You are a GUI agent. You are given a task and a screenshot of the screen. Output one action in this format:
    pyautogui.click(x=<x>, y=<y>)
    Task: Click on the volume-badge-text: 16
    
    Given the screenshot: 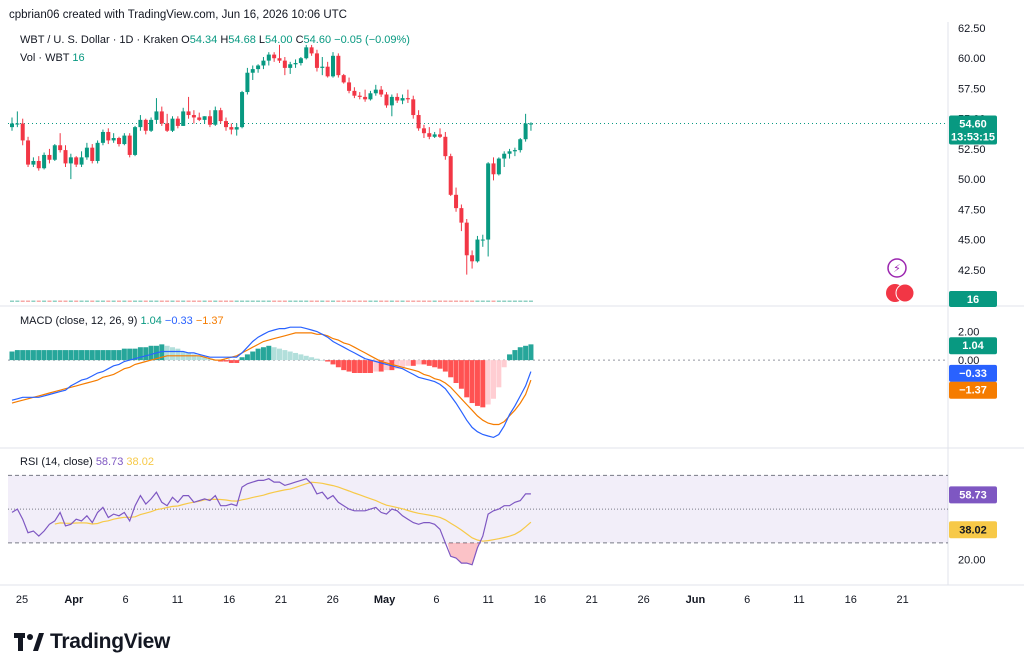 What is the action you would take?
    pyautogui.click(x=973, y=300)
    